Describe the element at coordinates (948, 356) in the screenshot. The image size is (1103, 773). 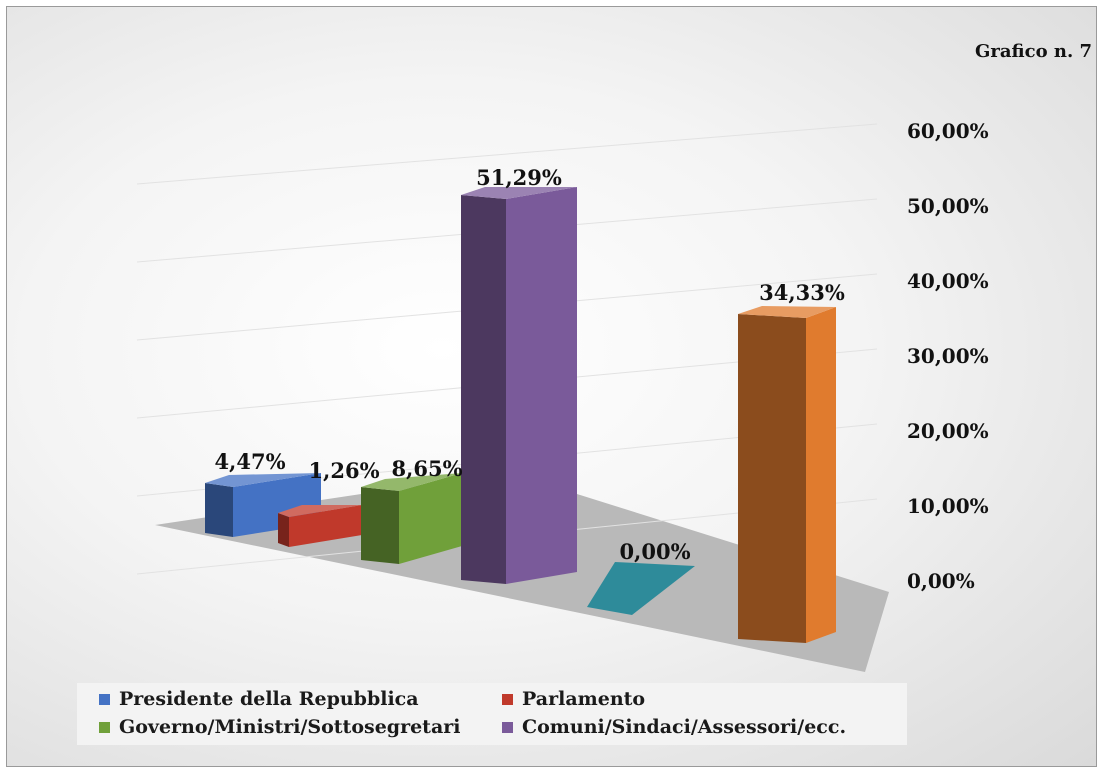
I see `y-tick-label: 30,00%` at that location.